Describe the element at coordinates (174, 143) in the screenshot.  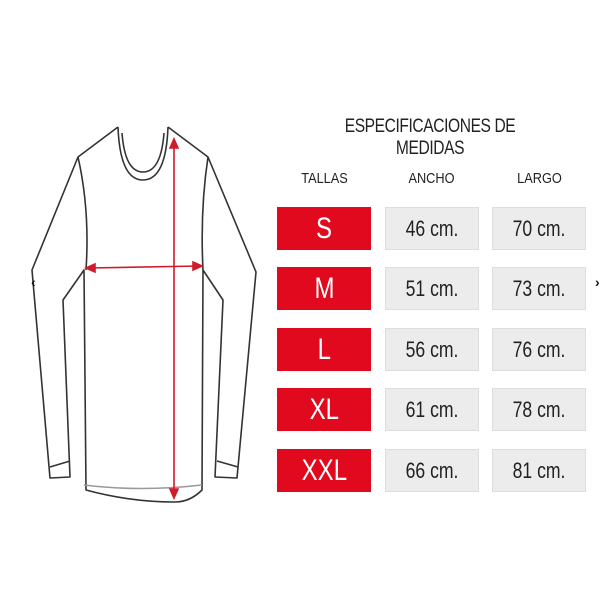
I see `length-arrow-head-top` at that location.